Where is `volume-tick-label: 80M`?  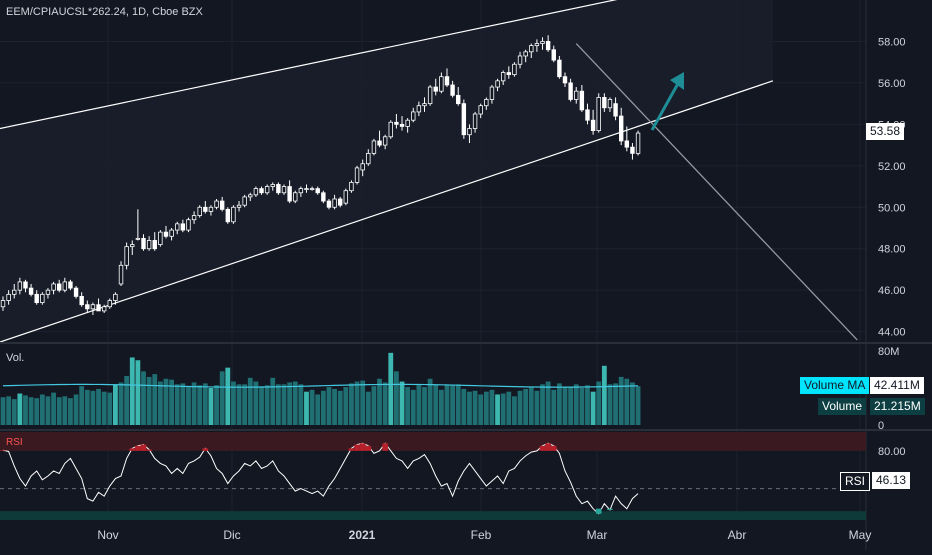 volume-tick-label: 80M is located at coordinates (888, 352).